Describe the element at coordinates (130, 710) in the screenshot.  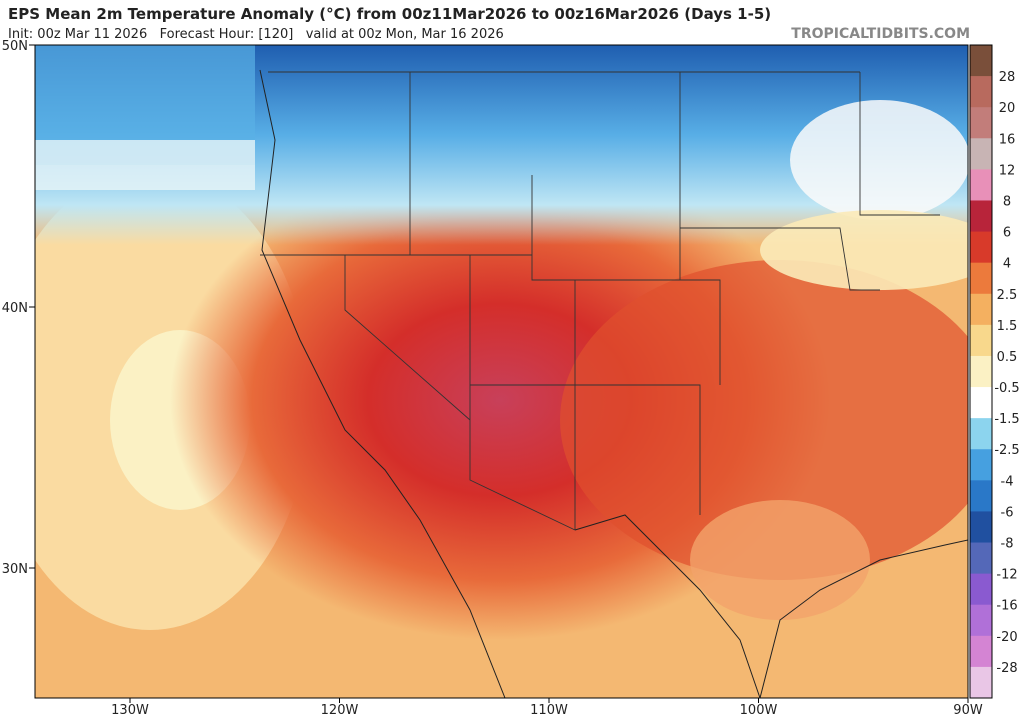
I see `lon-label: 130W` at that location.